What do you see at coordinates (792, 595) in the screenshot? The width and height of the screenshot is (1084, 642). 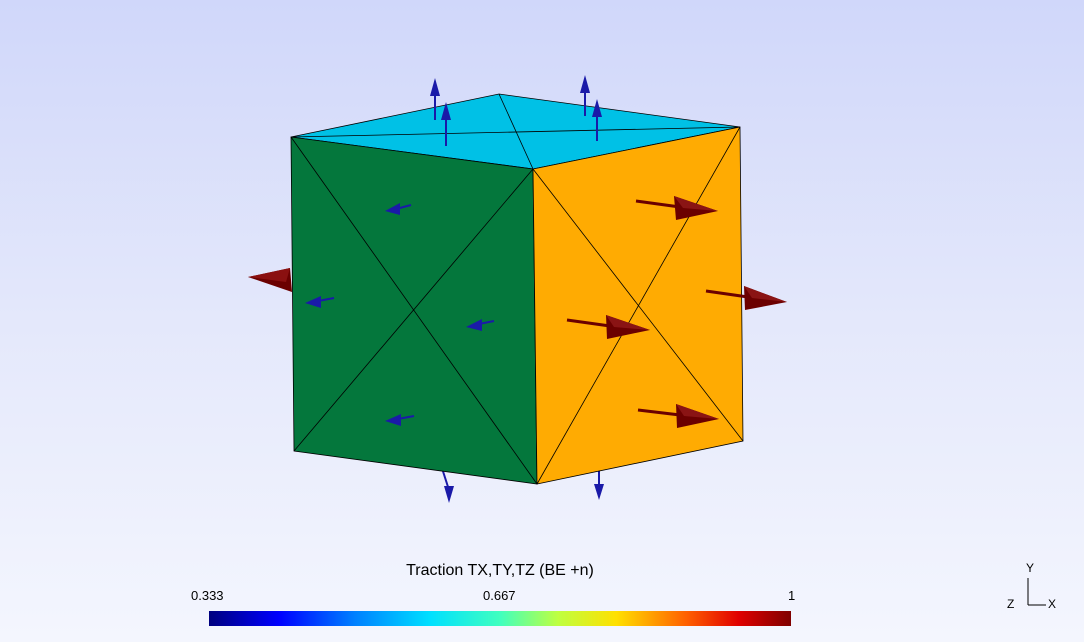 I see `legend-max-label: 1` at bounding box center [792, 595].